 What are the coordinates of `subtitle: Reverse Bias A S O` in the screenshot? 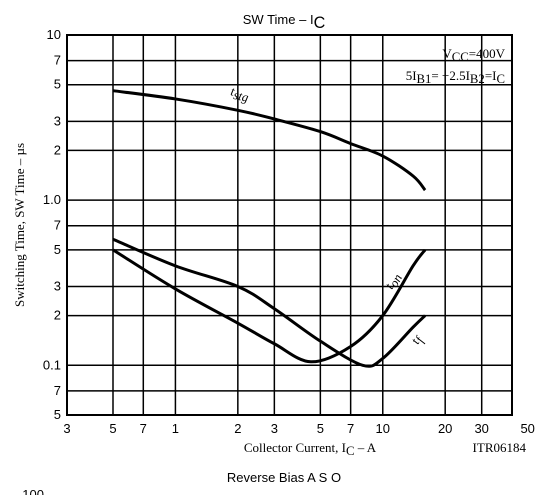 It's located at (284, 477).